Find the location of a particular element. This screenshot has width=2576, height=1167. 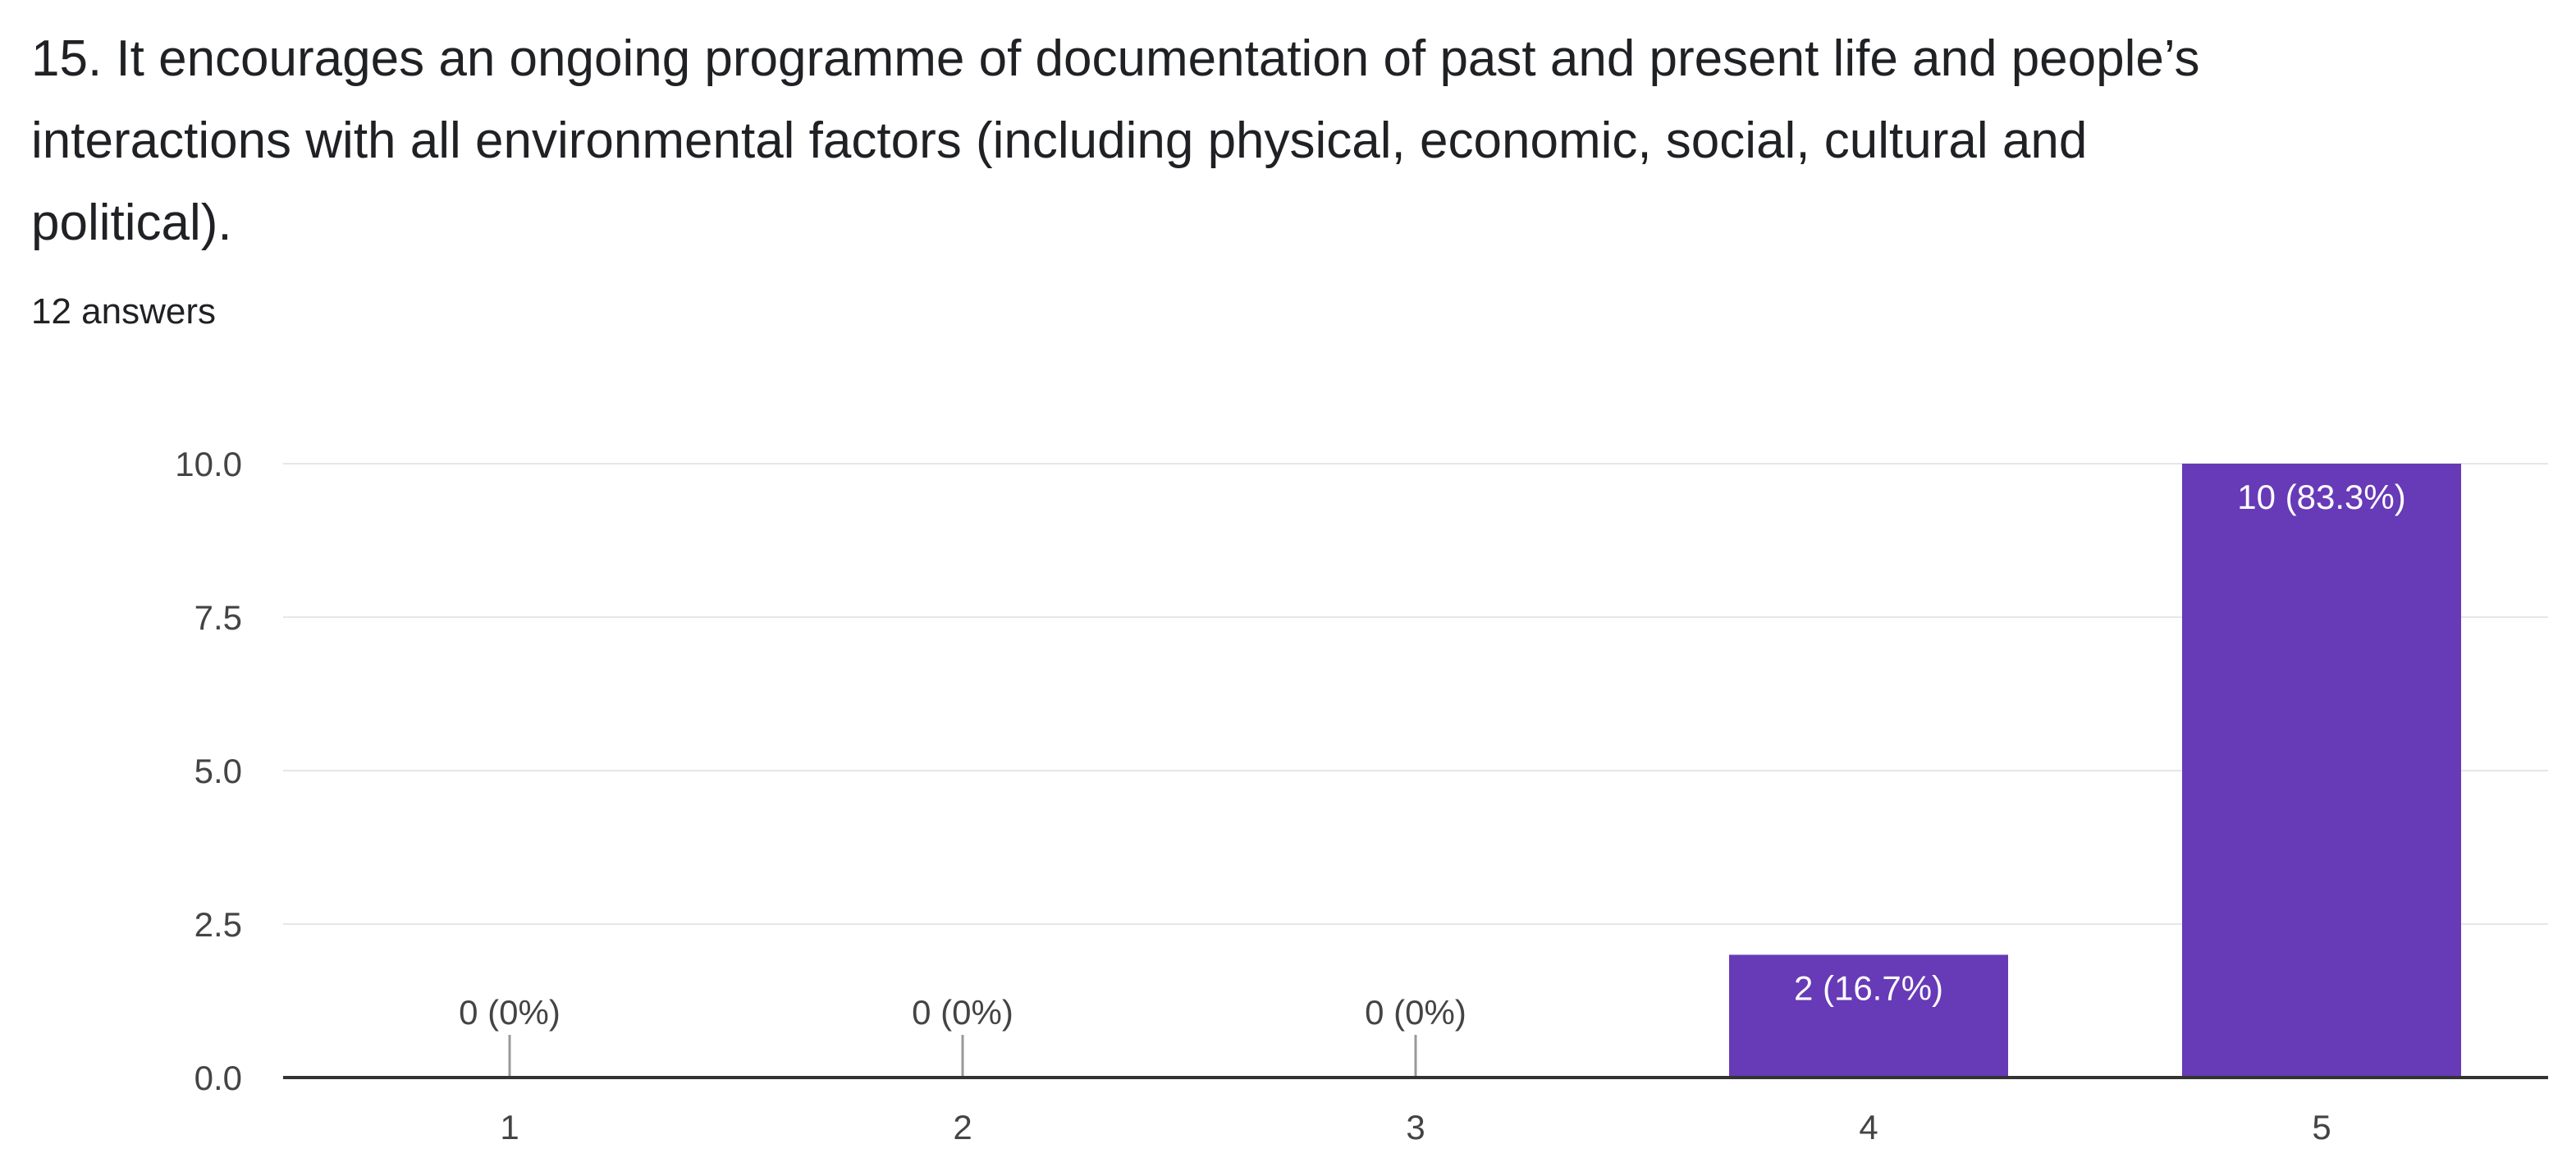

y-axis-tick-labels: 0.0 2.5 5.0 7.5 10.0 is located at coordinates (208, 771).